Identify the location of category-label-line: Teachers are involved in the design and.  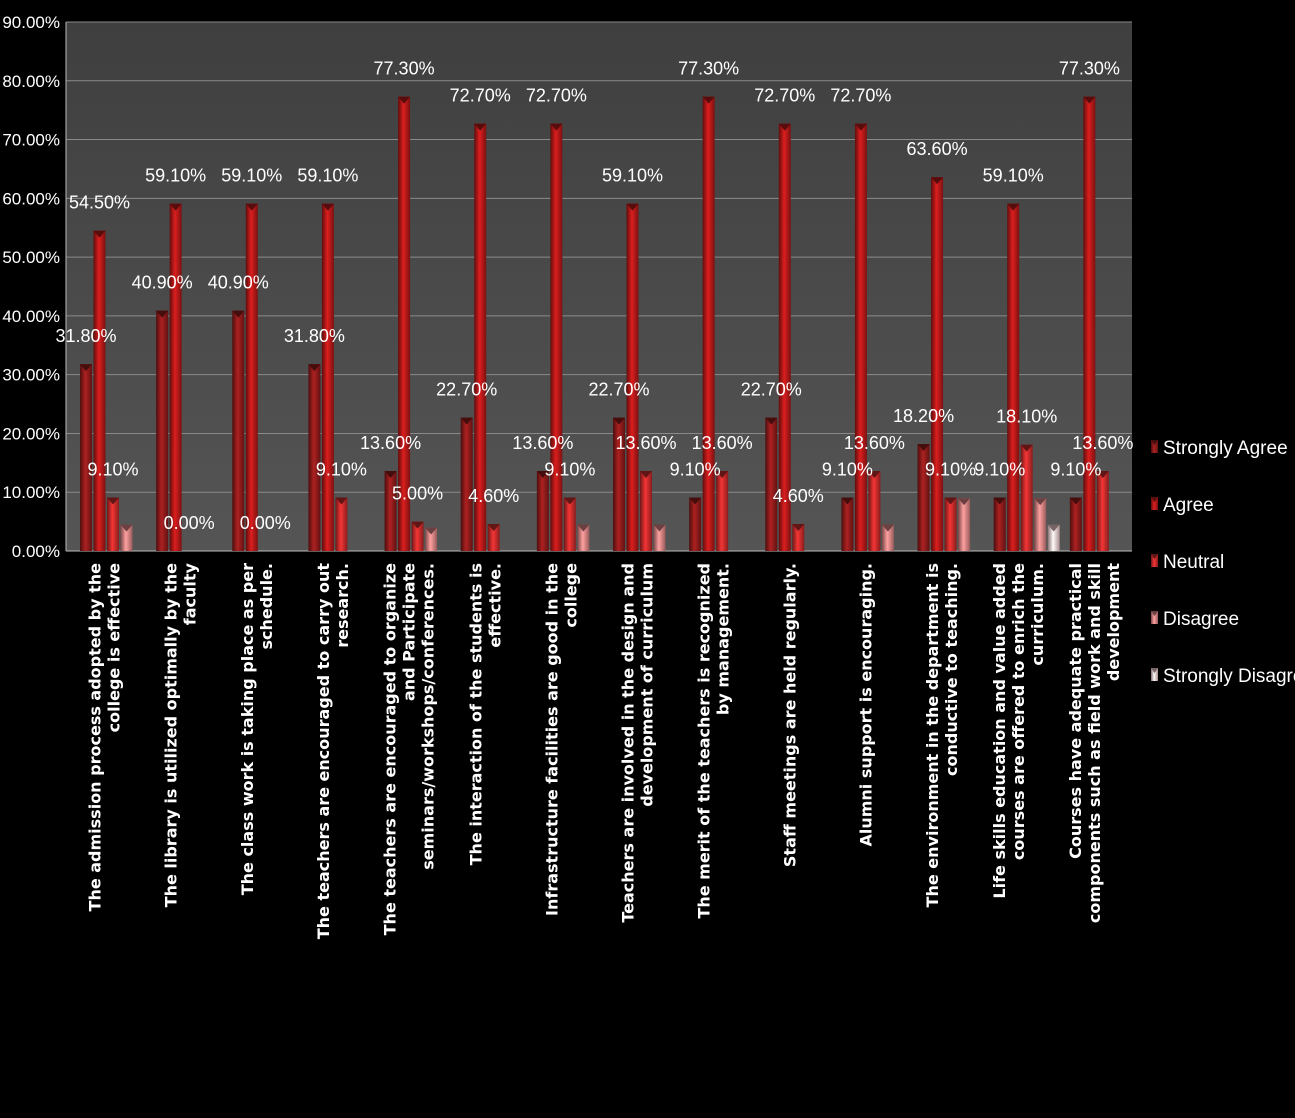
(628, 743).